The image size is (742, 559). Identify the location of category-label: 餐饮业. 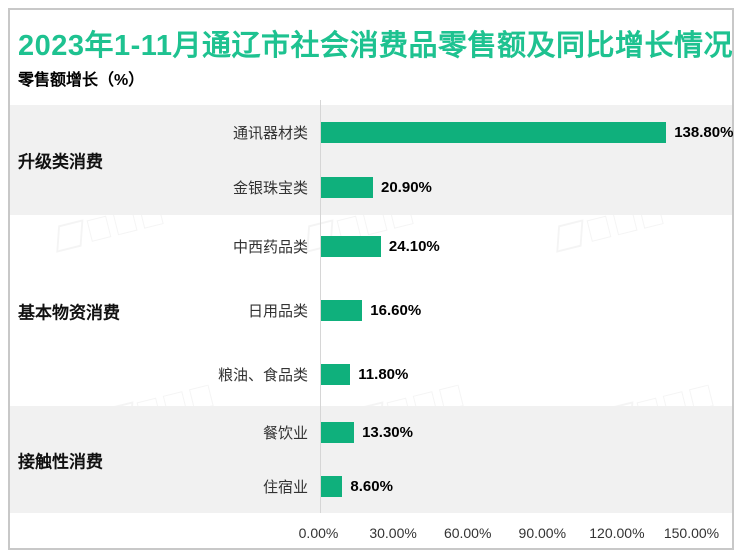
(285, 434).